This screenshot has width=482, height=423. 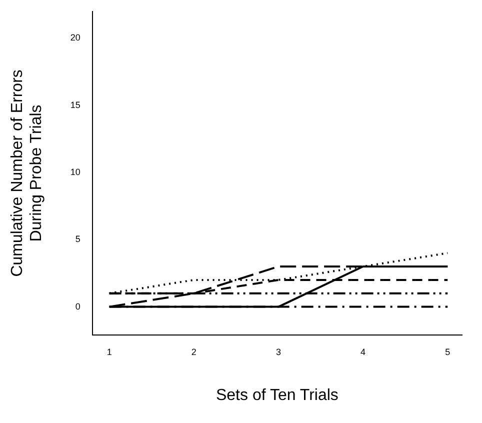 What do you see at coordinates (27, 173) in the screenshot?
I see `y-axis-title: Cumulative Number of Errors During Probe Trials` at bounding box center [27, 173].